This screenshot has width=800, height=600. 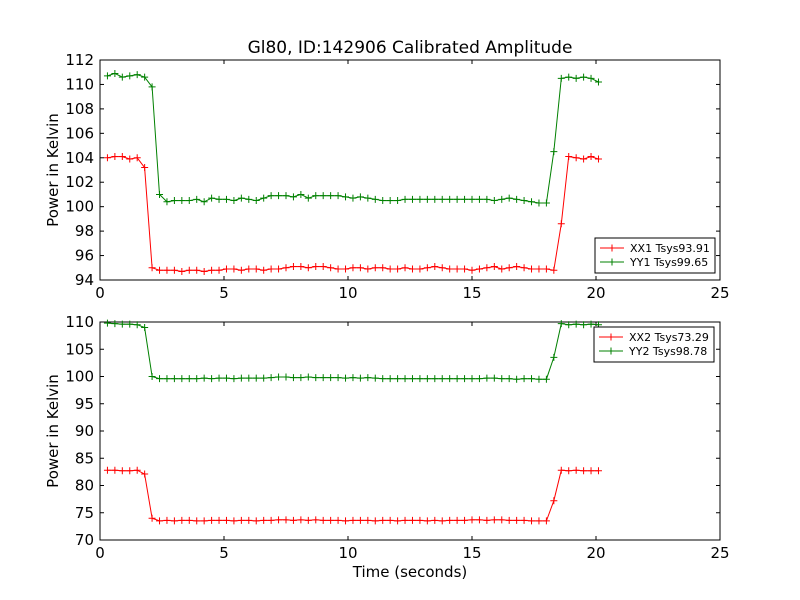 I want to click on bottom-legend-box, so click(x=654, y=344).